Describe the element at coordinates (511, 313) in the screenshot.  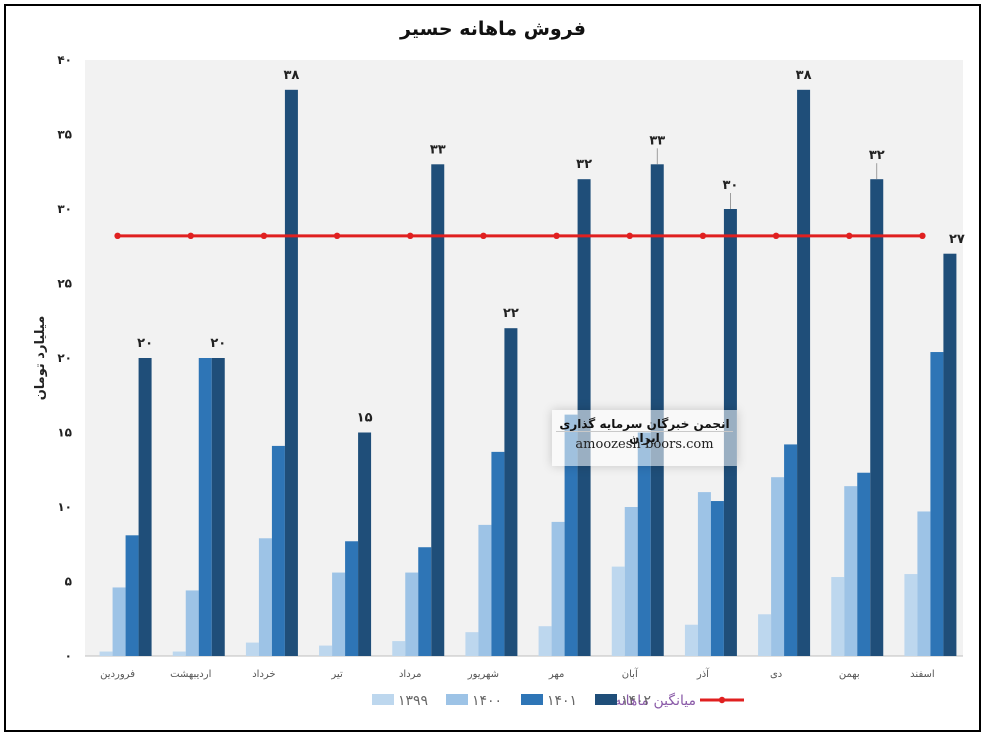
I see `data-label: ۲۲` at that location.